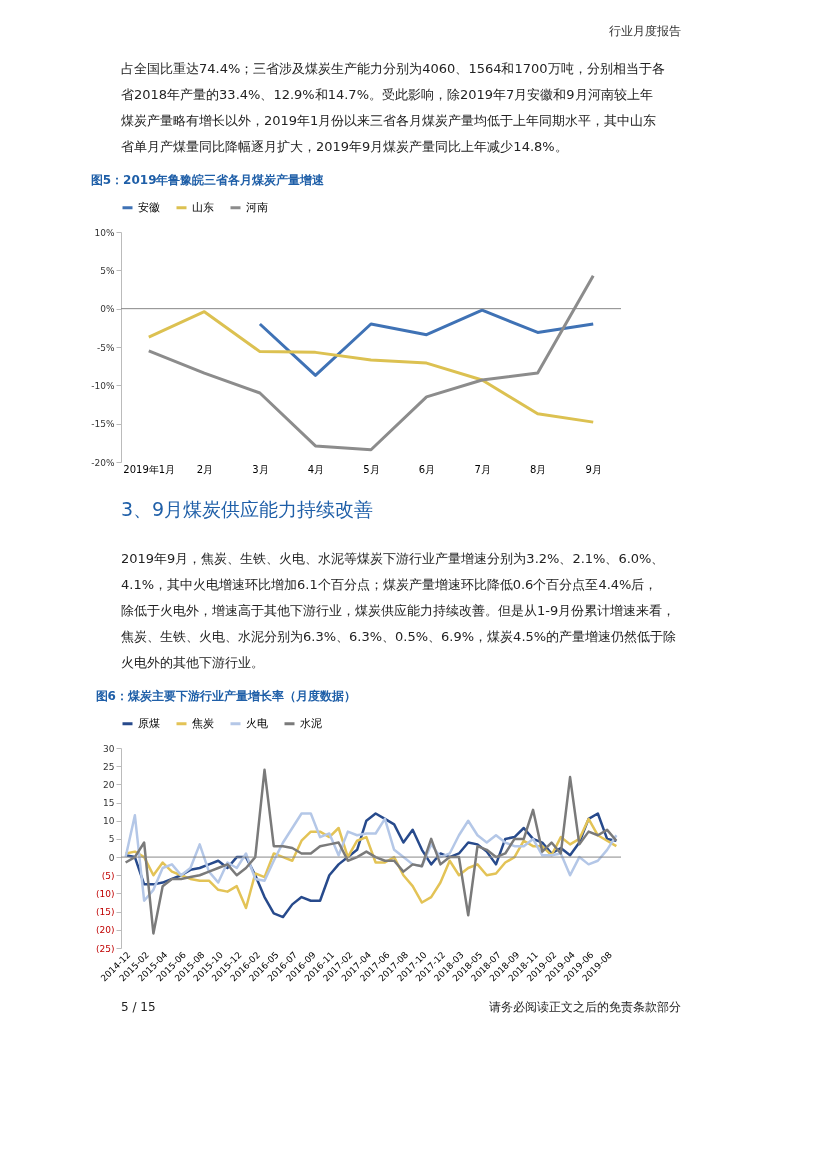 This screenshot has width=827, height=1169. Describe the element at coordinates (105, 948) in the screenshot. I see `y-tick-label: (25)` at that location.